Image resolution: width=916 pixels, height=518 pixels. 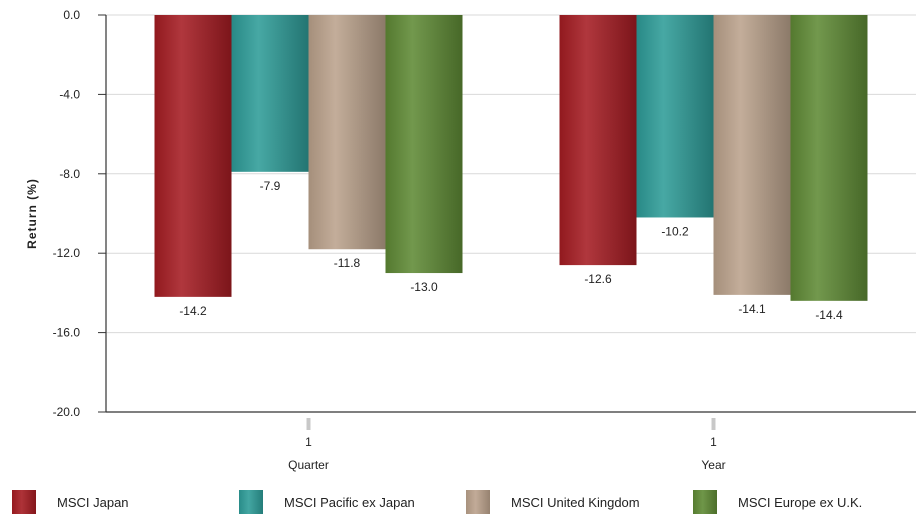 What do you see at coordinates (93, 502) in the screenshot?
I see `legend-label: MSCI Japan` at bounding box center [93, 502].